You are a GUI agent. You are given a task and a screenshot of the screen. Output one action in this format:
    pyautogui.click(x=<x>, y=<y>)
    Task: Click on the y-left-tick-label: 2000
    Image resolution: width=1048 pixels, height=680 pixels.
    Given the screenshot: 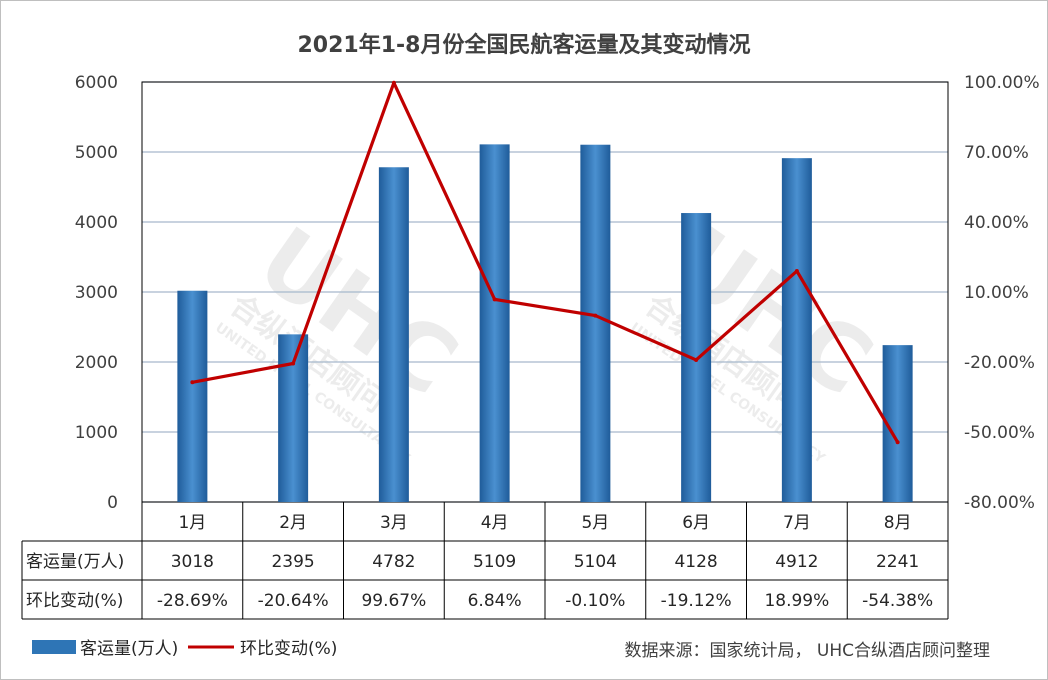 What is the action you would take?
    pyautogui.click(x=96, y=363)
    